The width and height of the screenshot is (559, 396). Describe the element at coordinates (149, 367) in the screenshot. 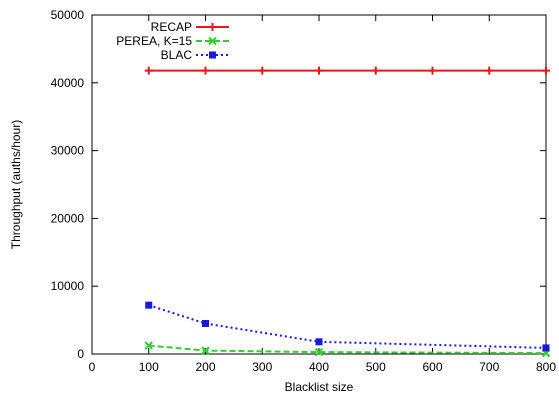

I see `x-tick-label: 100` at that location.